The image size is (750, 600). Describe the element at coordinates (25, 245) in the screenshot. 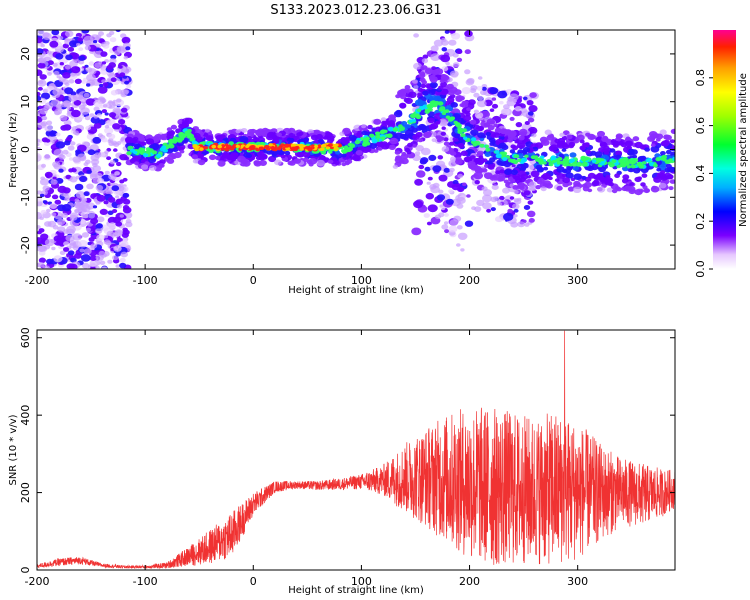

I see `y-tick-label: -20` at that location.